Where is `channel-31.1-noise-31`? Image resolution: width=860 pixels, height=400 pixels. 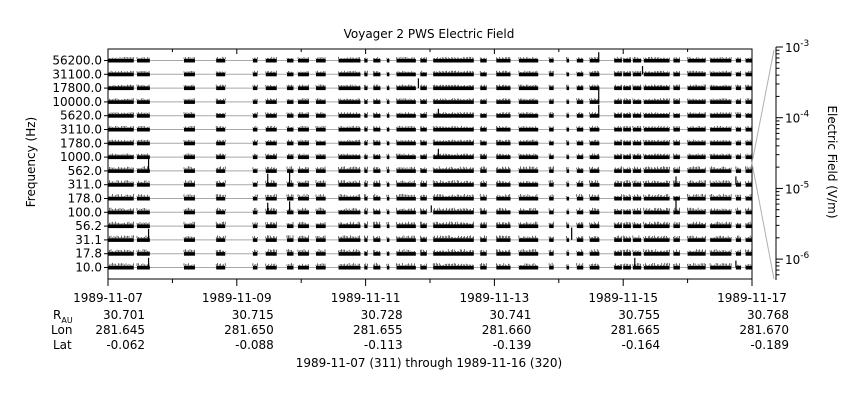
channel-31.1-noise-31 is located at coordinates (748, 237).